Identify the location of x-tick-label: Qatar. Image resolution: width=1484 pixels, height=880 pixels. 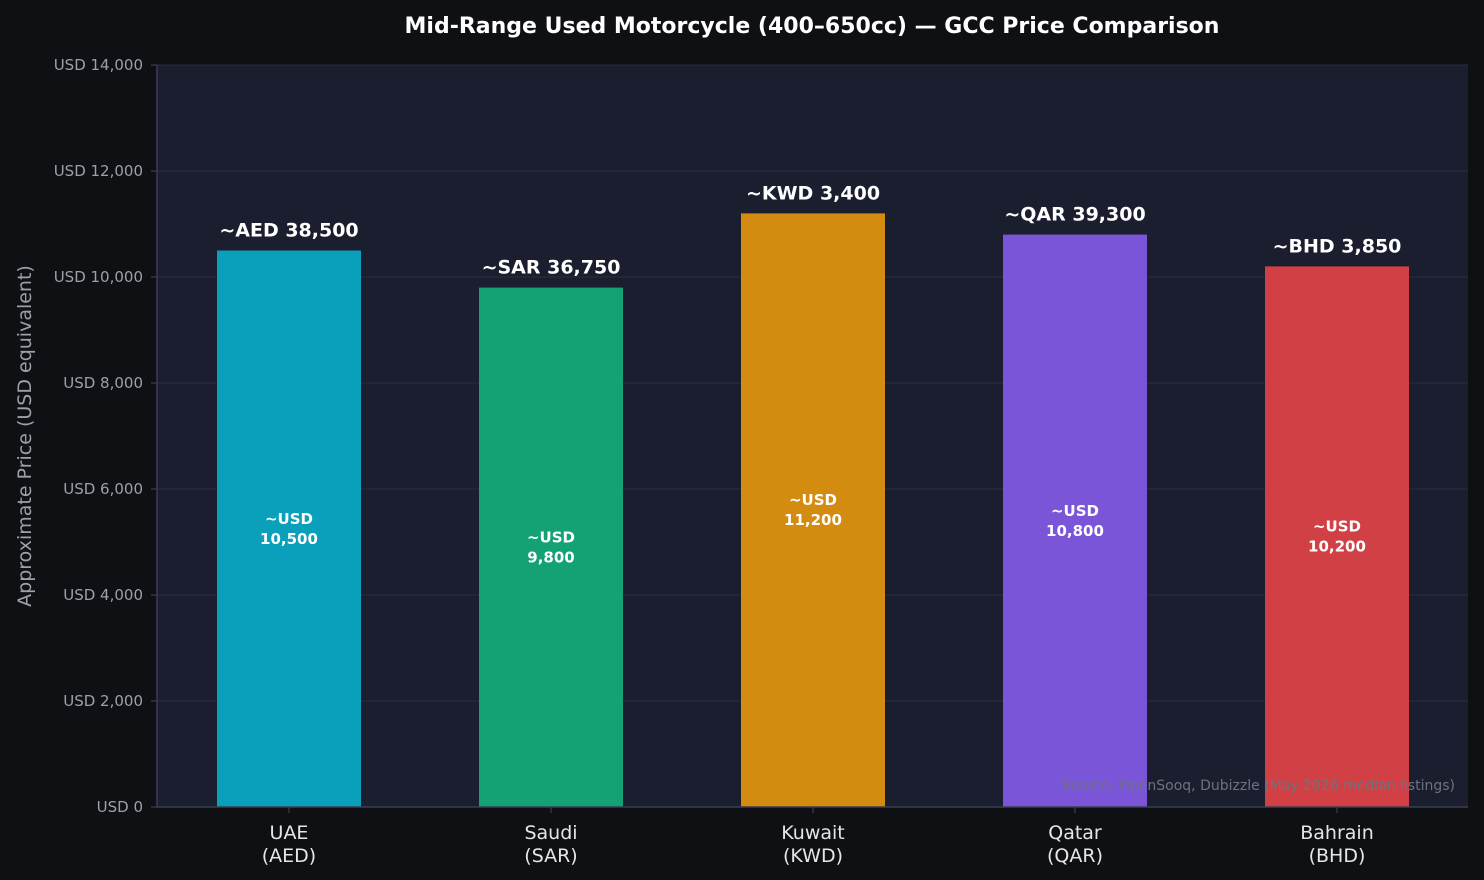
(1075, 833).